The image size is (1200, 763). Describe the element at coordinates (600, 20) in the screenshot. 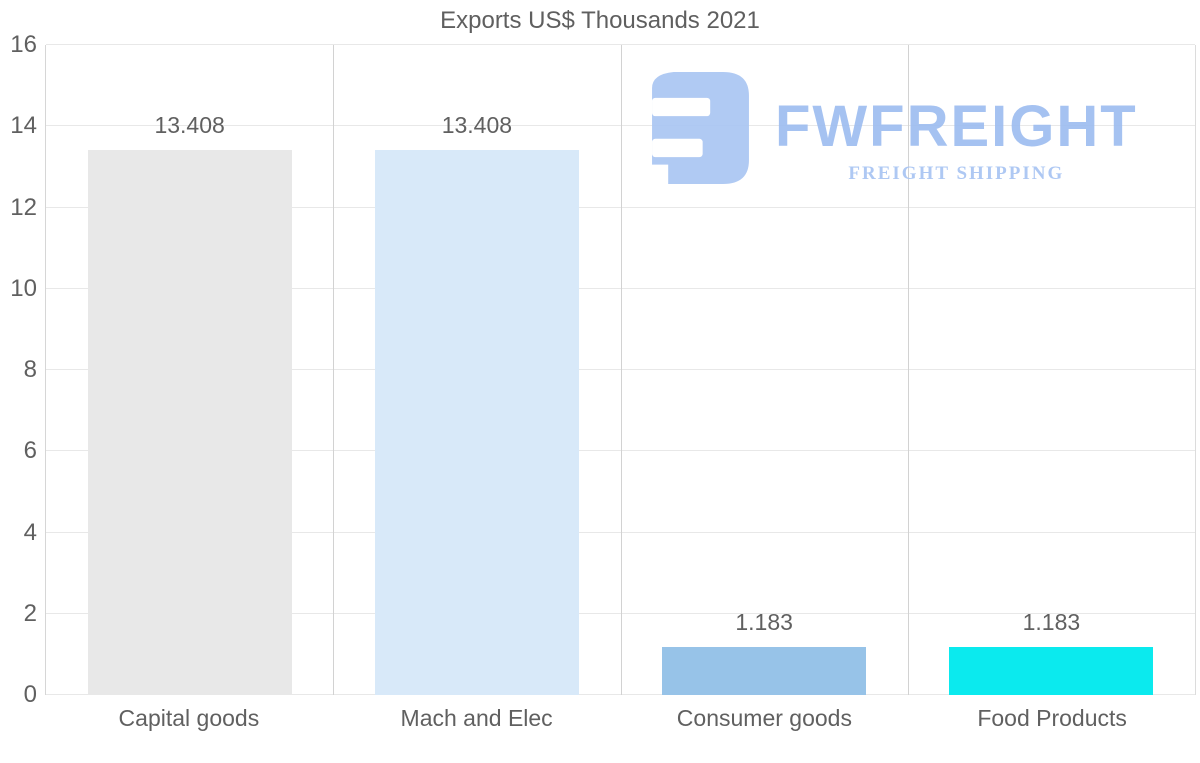

I see `chart-title: Exports US$ Thousands 2021` at that location.